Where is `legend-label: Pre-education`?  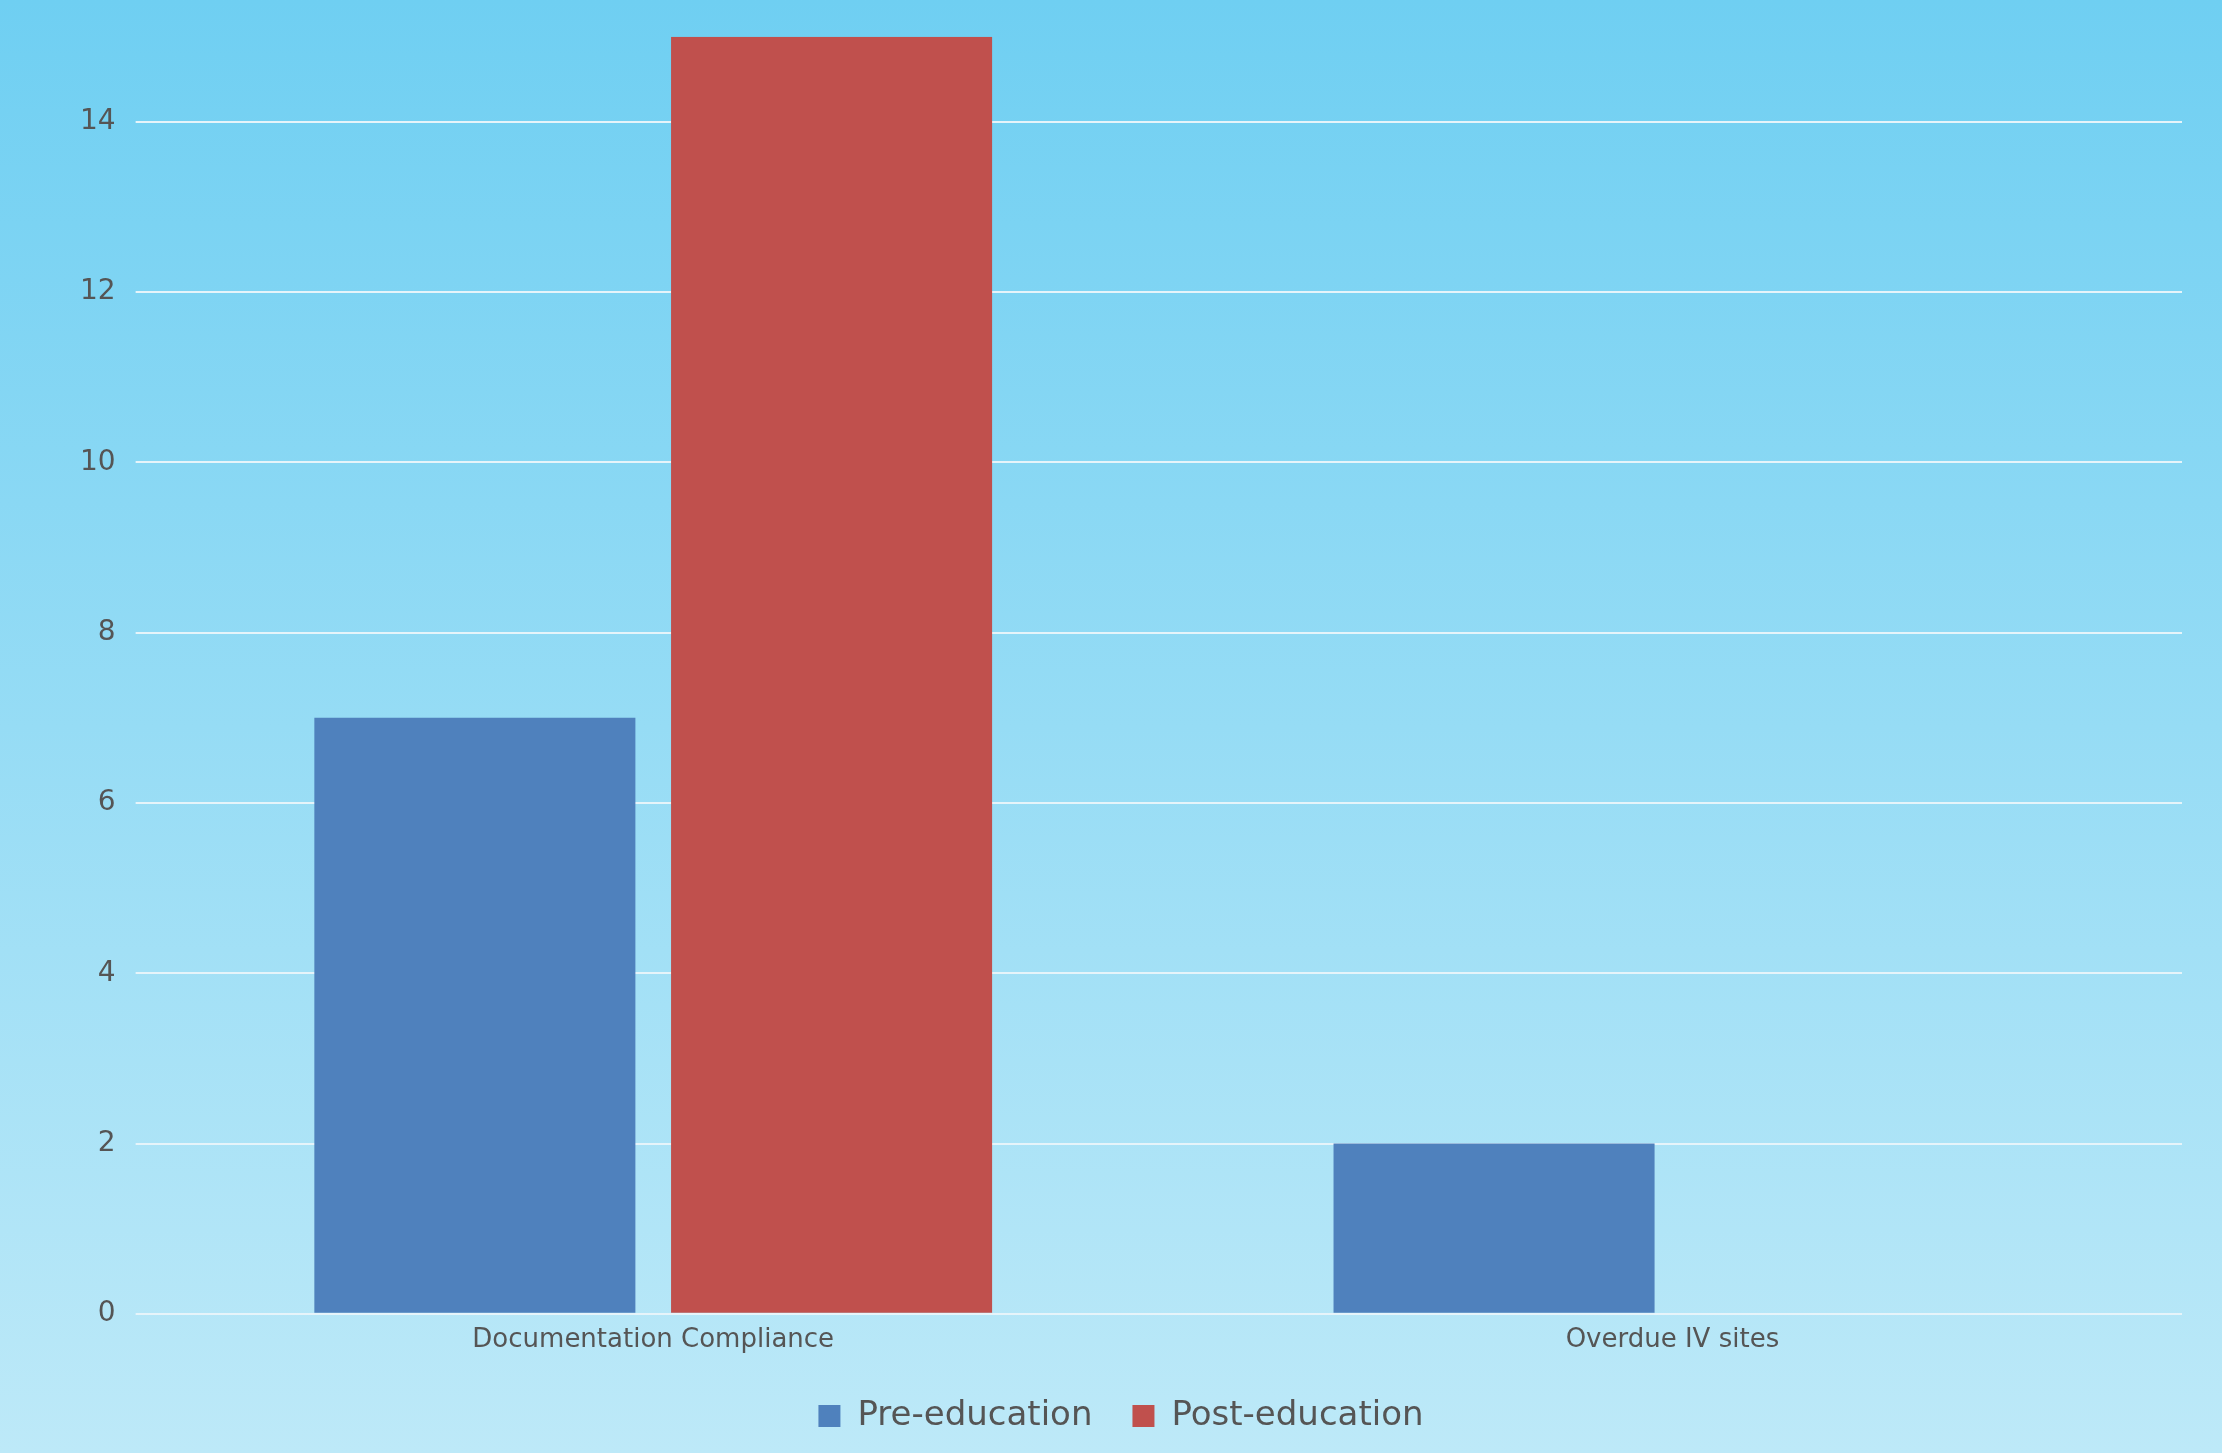 legend-label: Pre-education is located at coordinates (975, 1412).